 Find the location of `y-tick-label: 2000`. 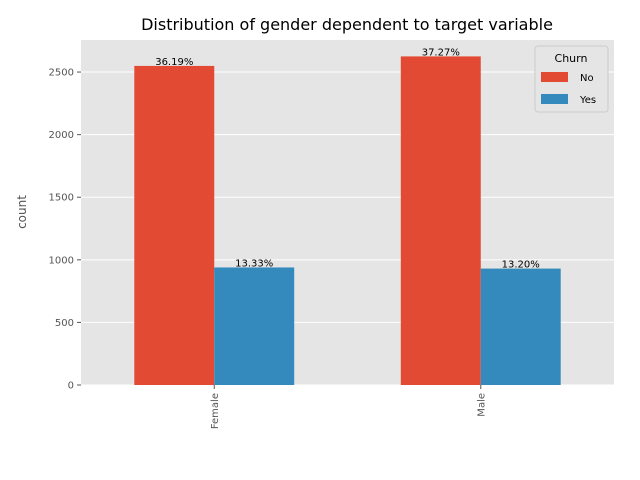

y-tick-label: 2000 is located at coordinates (61, 135).